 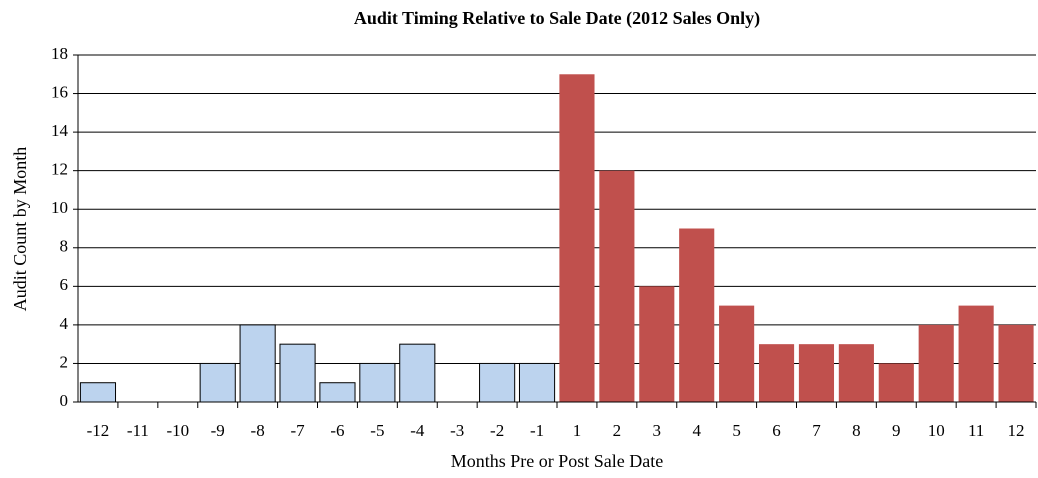 What do you see at coordinates (64, 400) in the screenshot?
I see `y-tick-label: 0` at bounding box center [64, 400].